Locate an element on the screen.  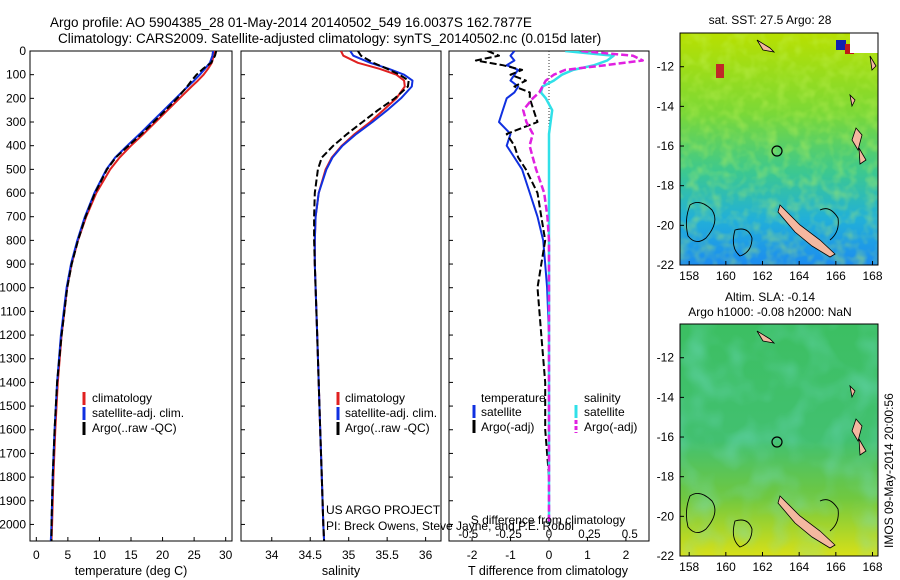
series-line-temperature-satellite is located at coordinates (524, 288).